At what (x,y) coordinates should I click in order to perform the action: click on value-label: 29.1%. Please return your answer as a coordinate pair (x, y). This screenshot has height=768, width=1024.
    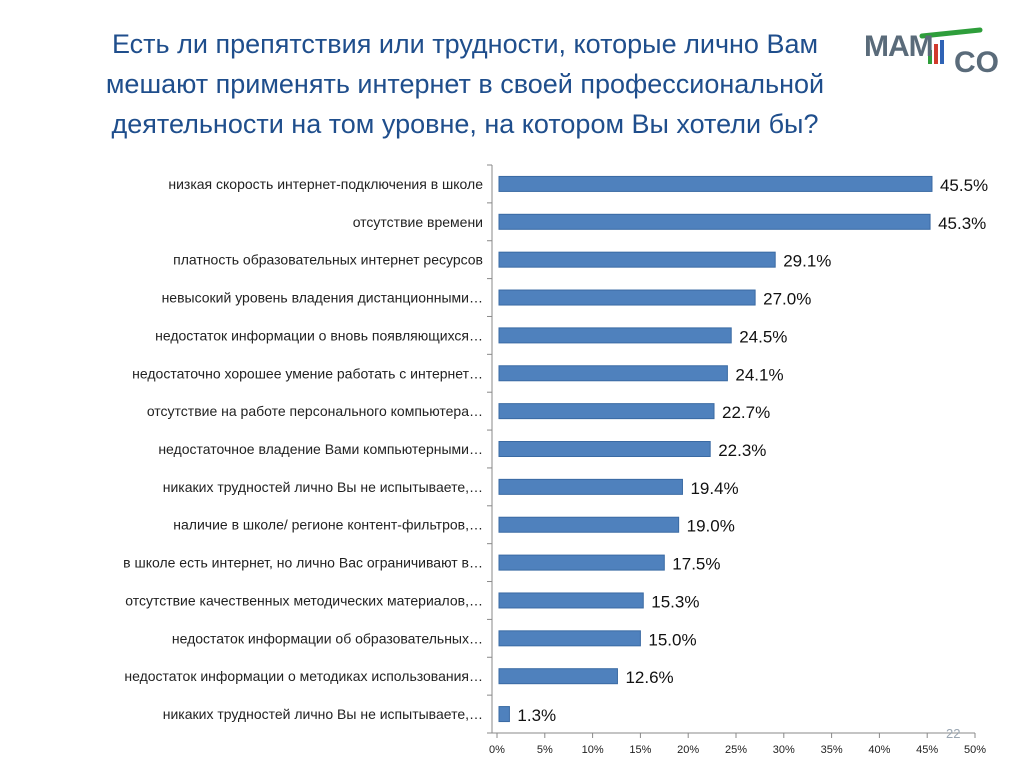
    Looking at the image, I should click on (807, 261).